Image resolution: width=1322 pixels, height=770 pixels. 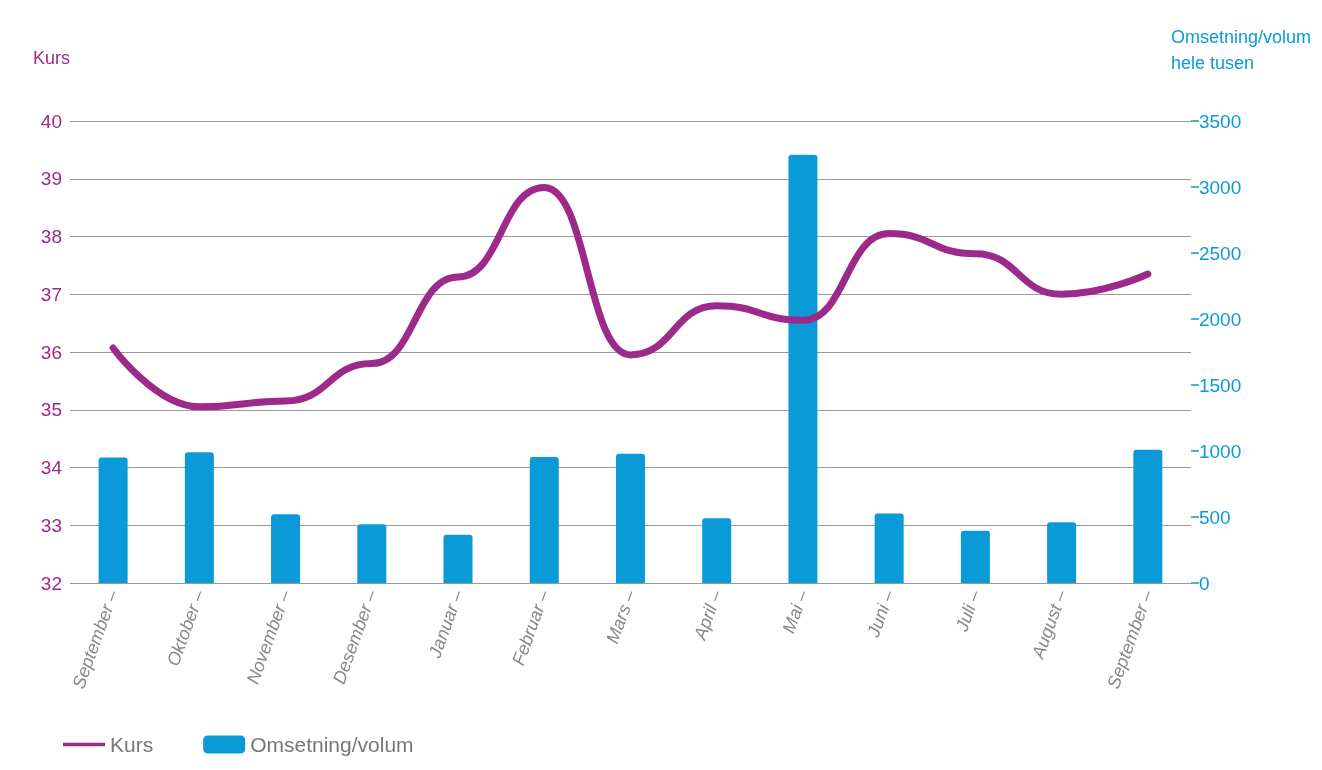 What do you see at coordinates (51, 121) in the screenshot?
I see `y-tick-label: 40` at bounding box center [51, 121].